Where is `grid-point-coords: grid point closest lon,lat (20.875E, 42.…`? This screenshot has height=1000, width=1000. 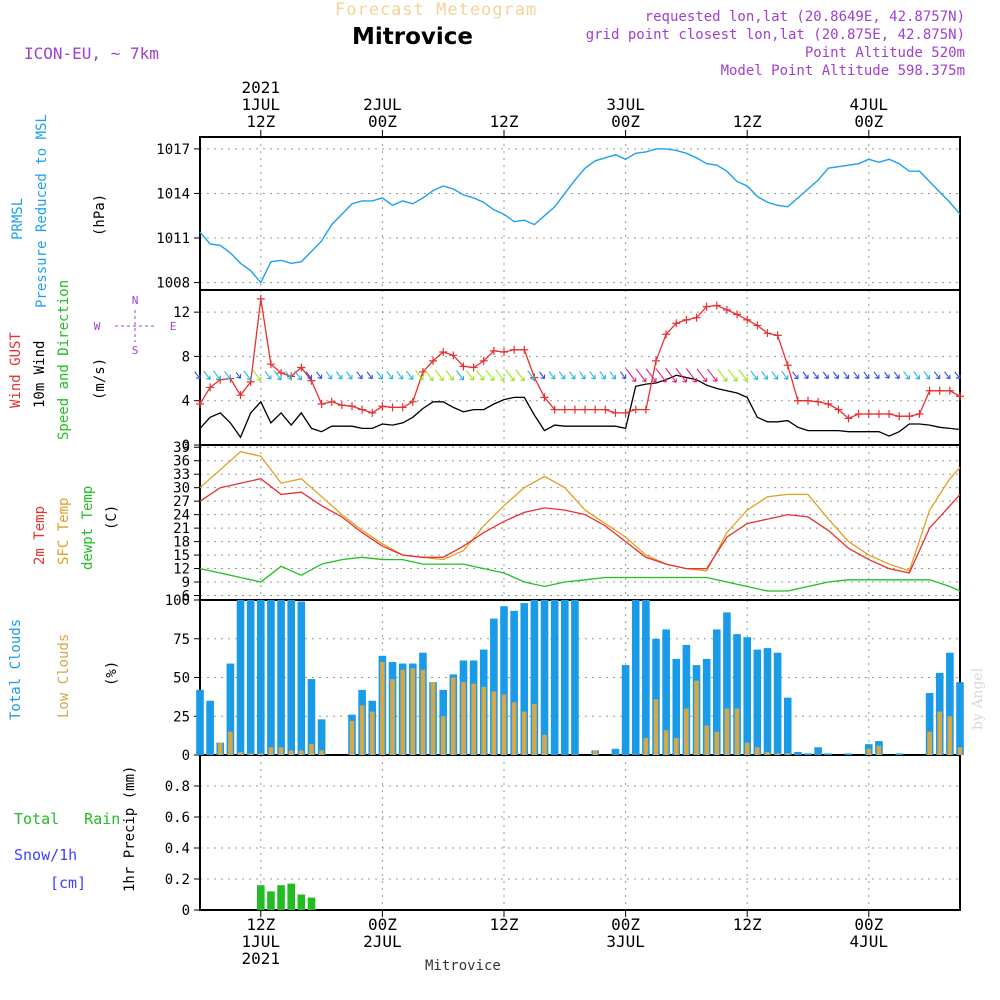
grid-point-coords: grid point closest lon,lat (20.875E, 42.… is located at coordinates (775, 35).